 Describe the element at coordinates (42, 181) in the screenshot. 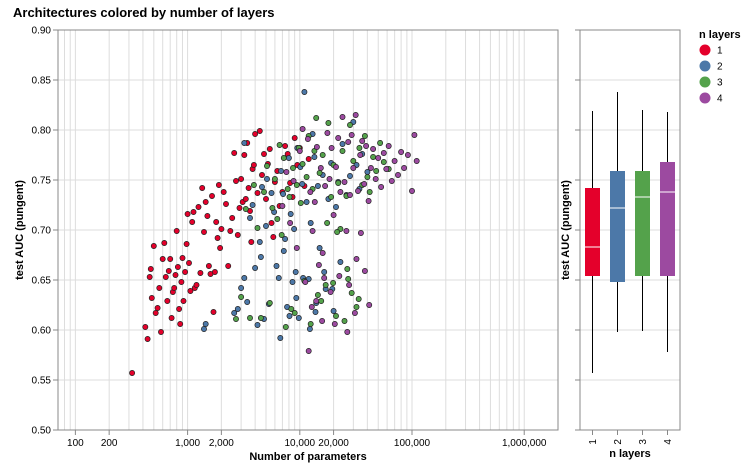

I see `y-tick-label: 0.75` at that location.